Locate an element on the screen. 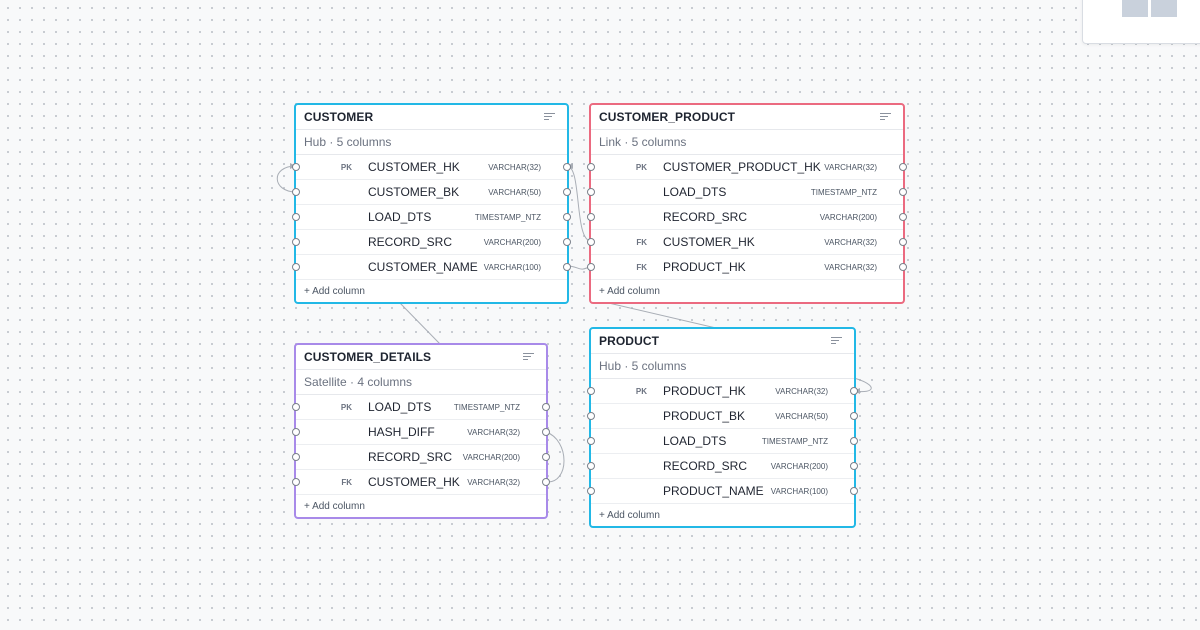 The width and height of the screenshot is (1200, 630). column-row: PRODUCT_BK VARCHAR(50) is located at coordinates (722, 416).